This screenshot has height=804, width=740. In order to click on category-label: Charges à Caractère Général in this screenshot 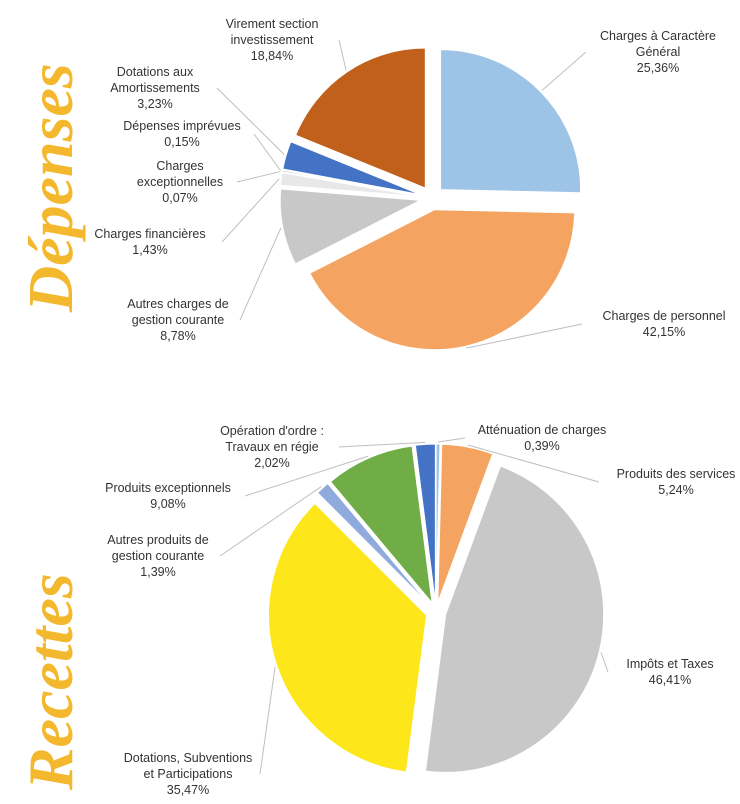, I will do `click(658, 44)`.